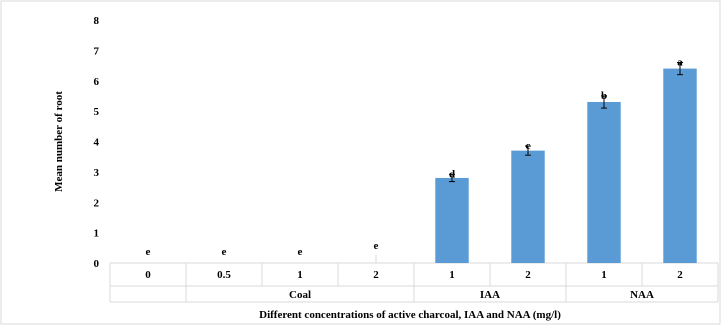  I want to click on y-tick-label: 3, so click(97, 173).